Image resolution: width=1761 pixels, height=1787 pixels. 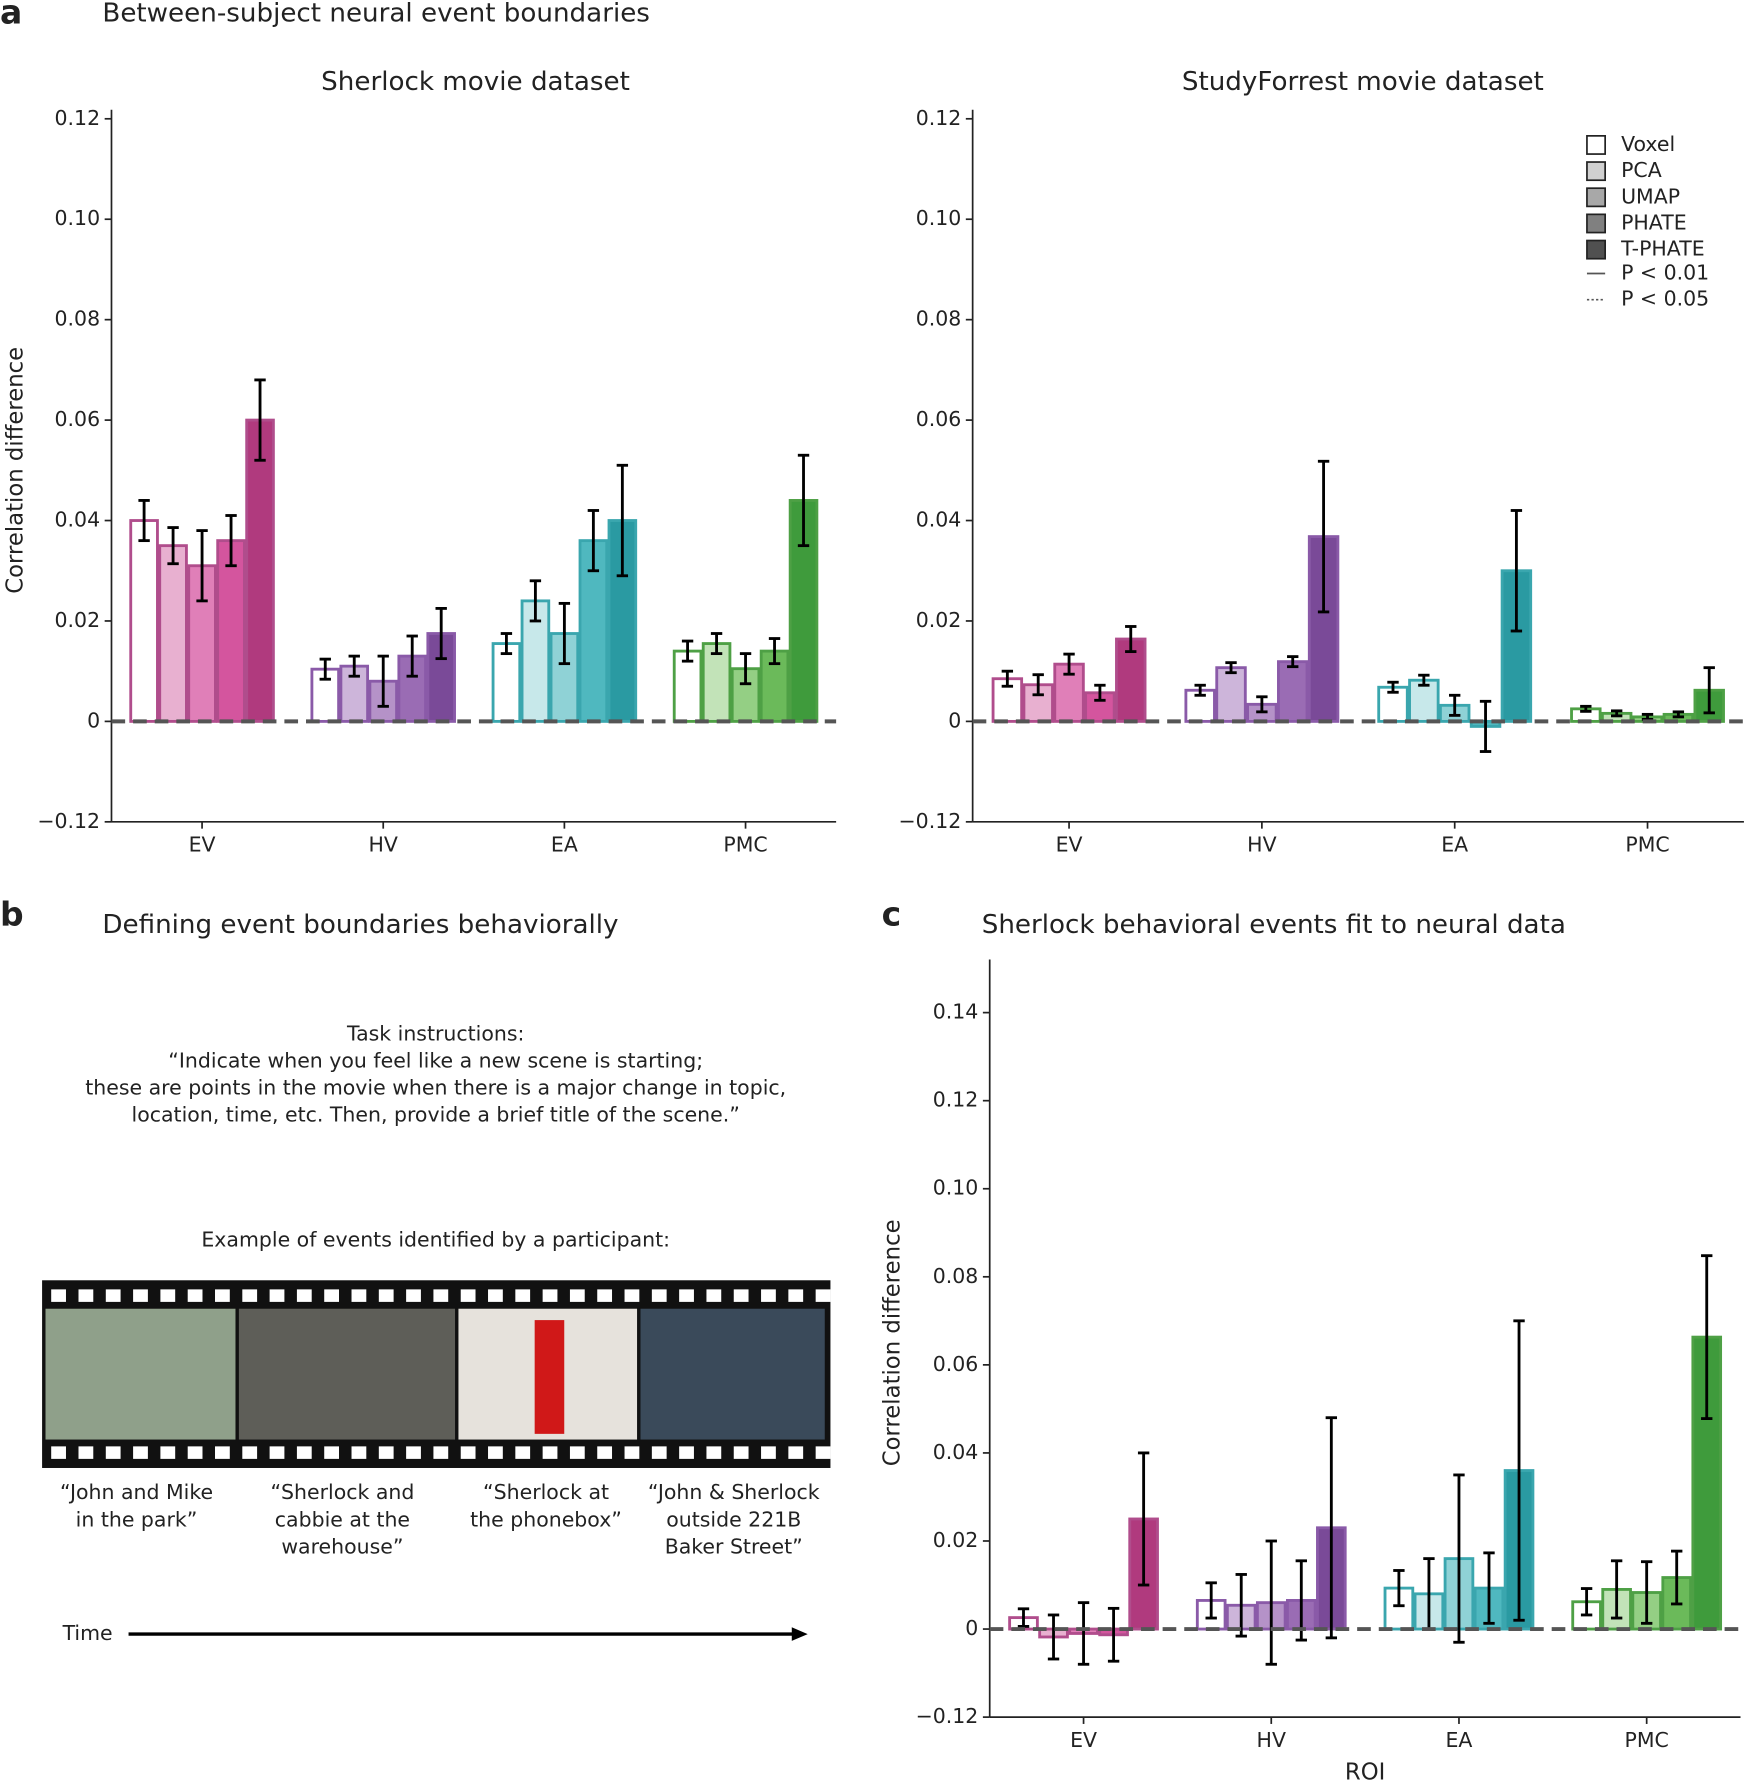 What do you see at coordinates (1654, 222) in the screenshot?
I see `legend-label: PHATE` at bounding box center [1654, 222].